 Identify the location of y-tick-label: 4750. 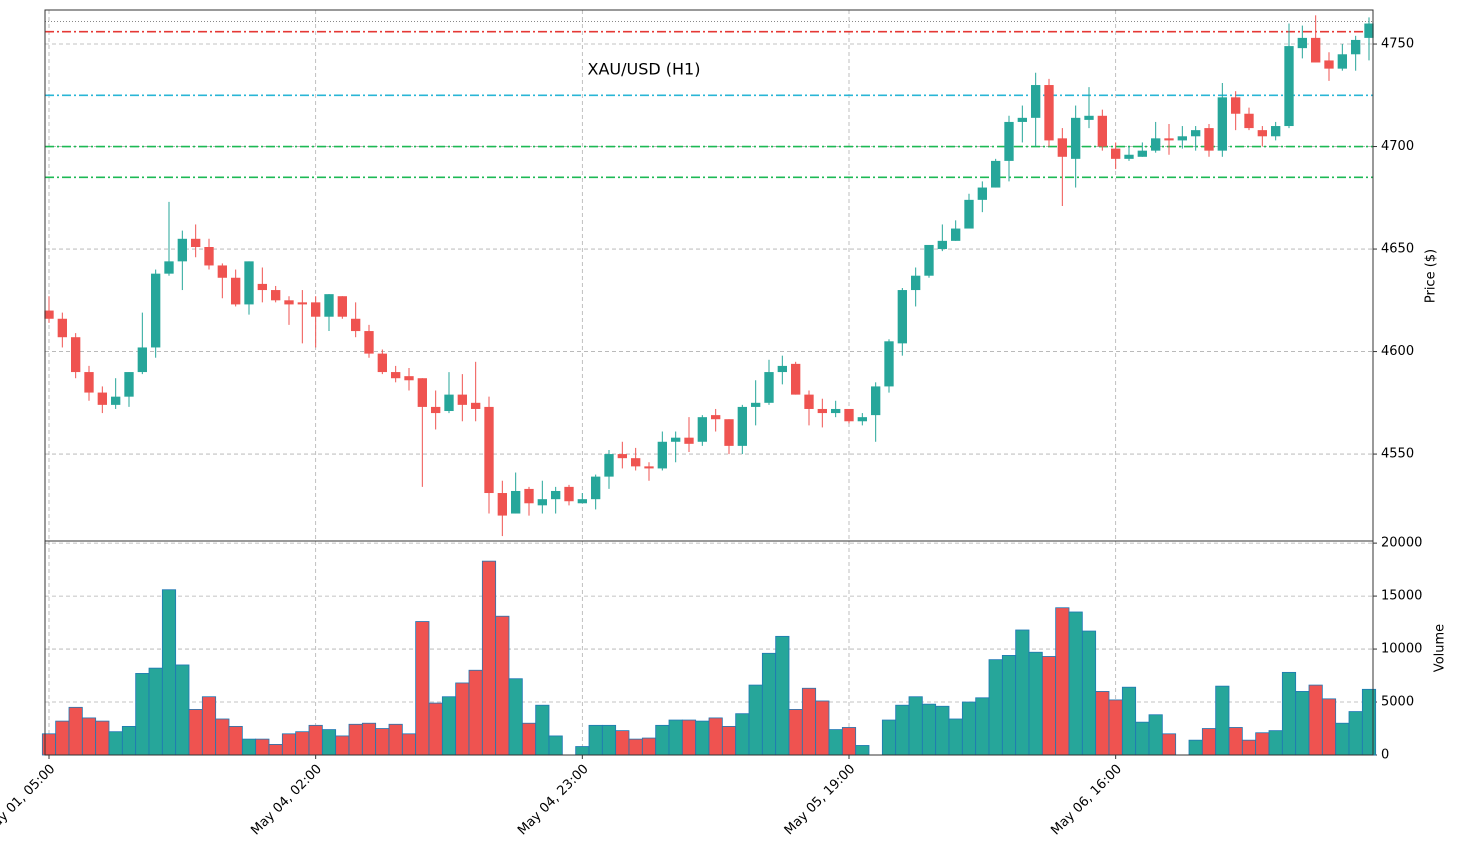
(1397, 44).